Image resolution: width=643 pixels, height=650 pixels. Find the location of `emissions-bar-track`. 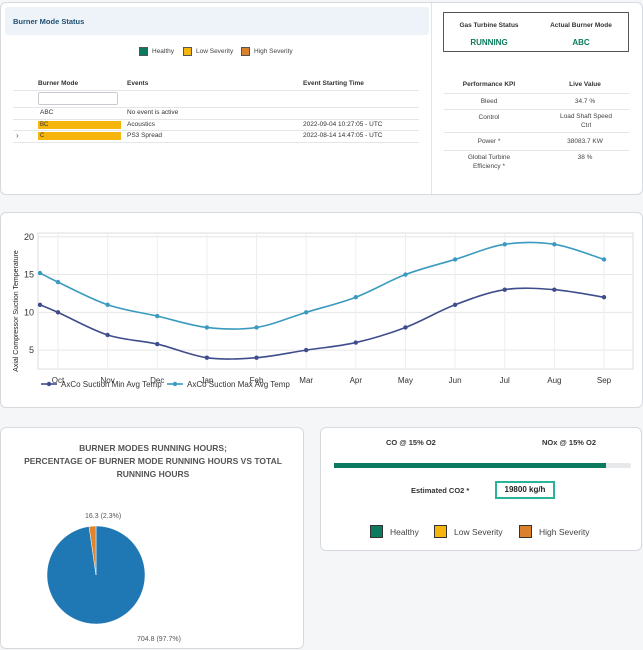

emissions-bar-track is located at coordinates (618, 465).